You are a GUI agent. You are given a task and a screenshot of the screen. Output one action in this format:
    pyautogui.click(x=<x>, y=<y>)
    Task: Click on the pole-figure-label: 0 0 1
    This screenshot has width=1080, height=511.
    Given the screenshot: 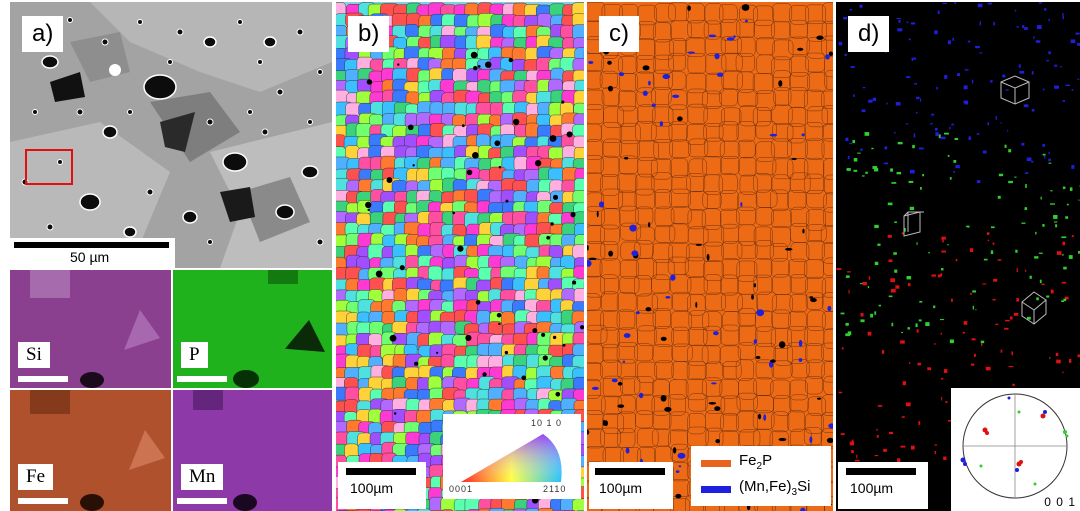 What is the action you would take?
    pyautogui.click(x=1060, y=502)
    